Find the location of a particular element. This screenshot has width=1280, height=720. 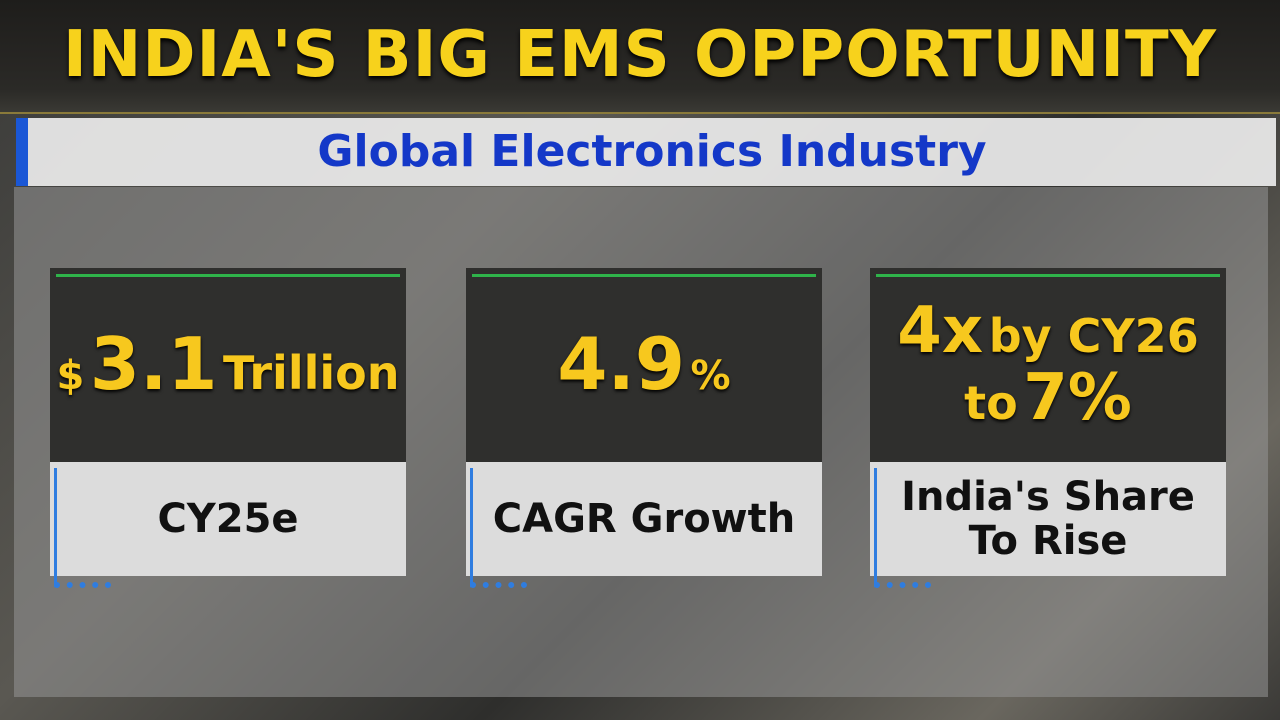

card-label: CAGR Growth is located at coordinates (644, 519).